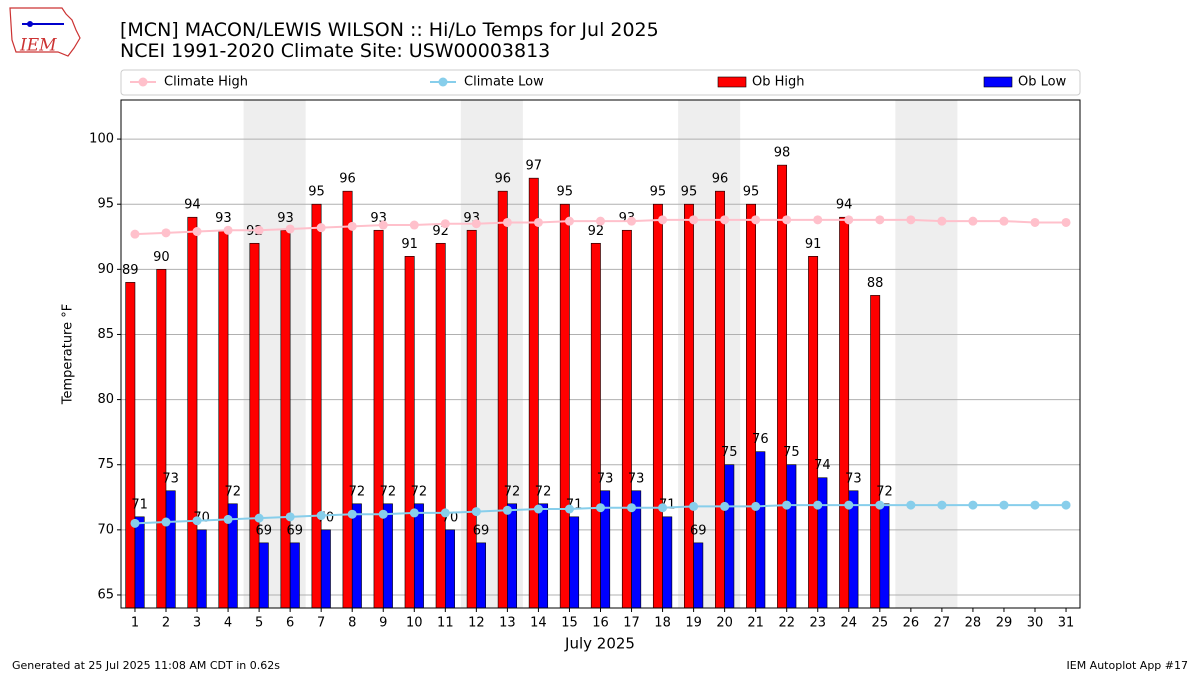  What do you see at coordinates (383, 623) in the screenshot?
I see `x-tick-label: 9` at bounding box center [383, 623].